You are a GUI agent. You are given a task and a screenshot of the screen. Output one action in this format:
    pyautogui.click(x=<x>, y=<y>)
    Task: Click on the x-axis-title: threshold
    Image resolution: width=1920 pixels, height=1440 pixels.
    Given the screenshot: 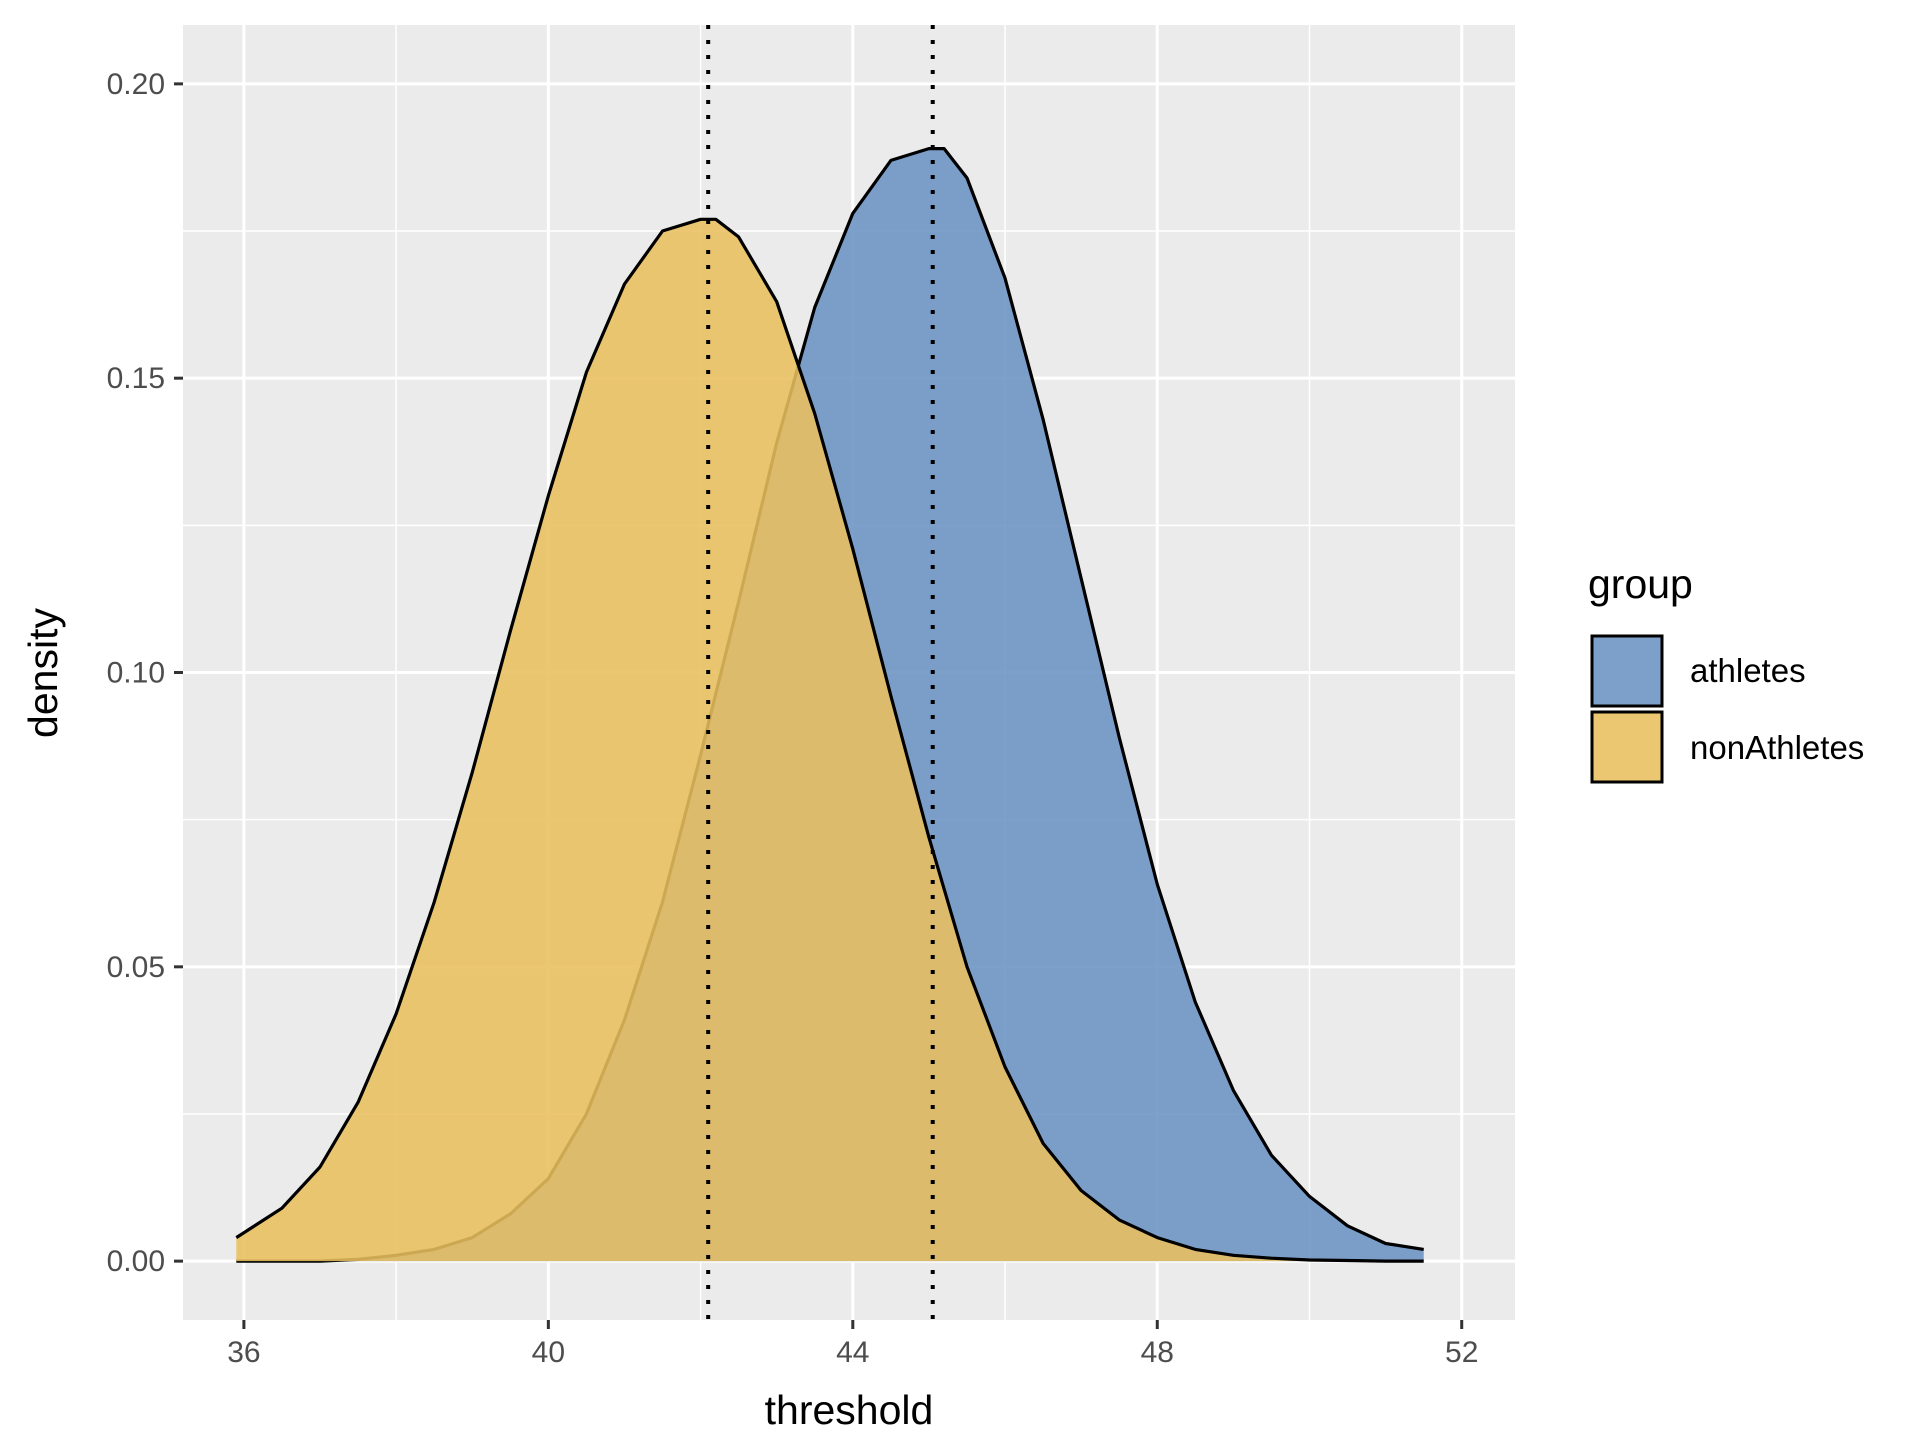 What is the action you would take?
    pyautogui.click(x=849, y=1410)
    